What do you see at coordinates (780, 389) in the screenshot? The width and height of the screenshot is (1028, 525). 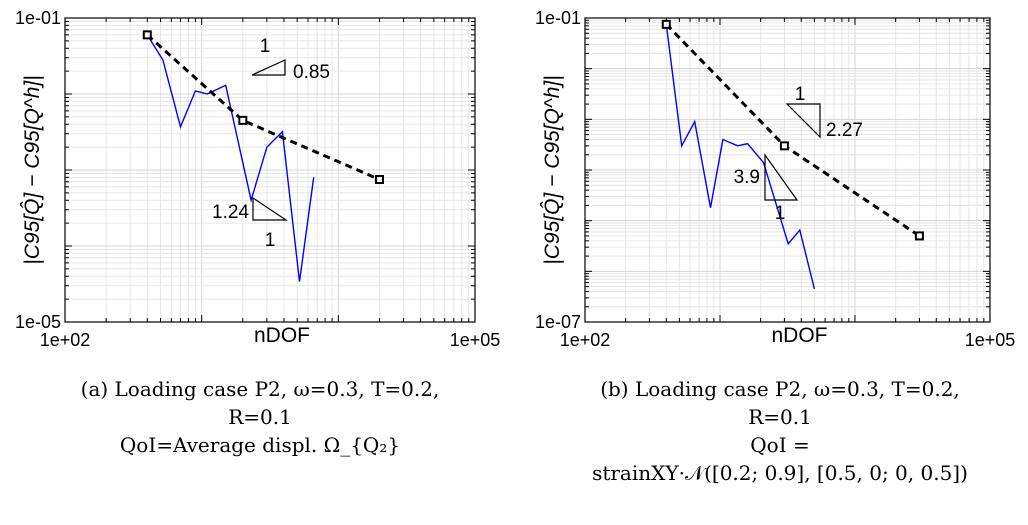 I see `caption-b-line-1: (b) Loading case P2, ω=0.3, T=0.2,` at bounding box center [780, 389].